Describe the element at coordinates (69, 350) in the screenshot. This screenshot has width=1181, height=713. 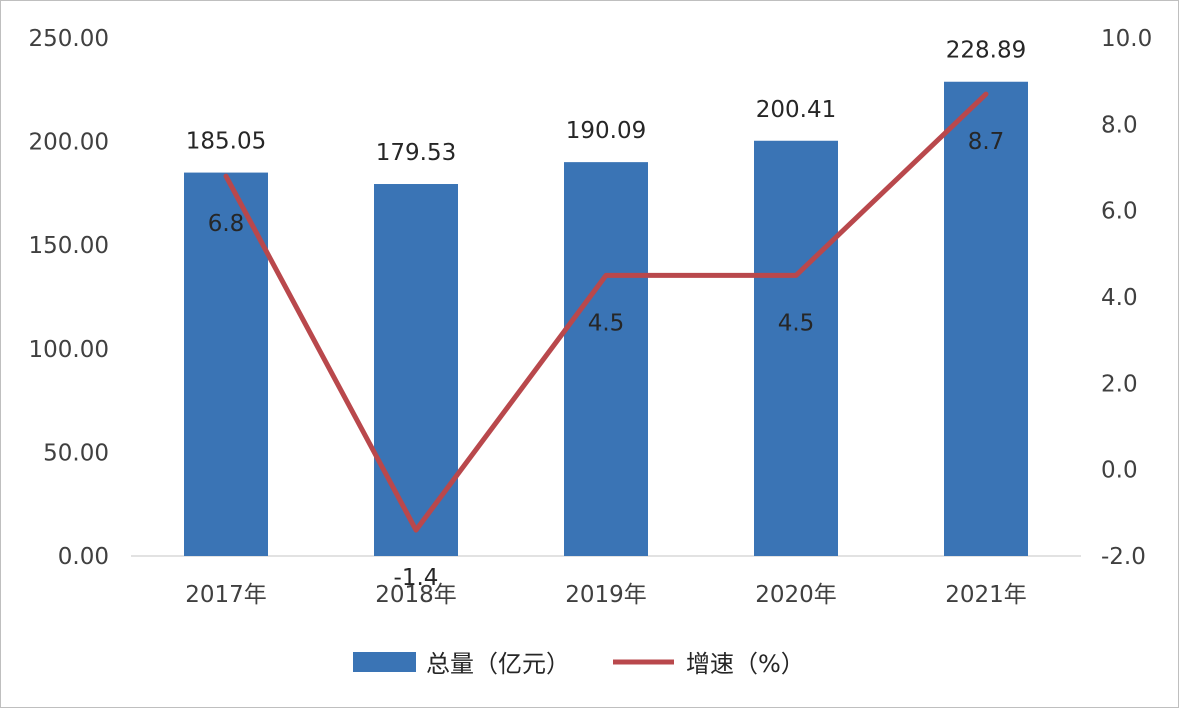
I see `left-axis-tick-label: 100.00` at that location.